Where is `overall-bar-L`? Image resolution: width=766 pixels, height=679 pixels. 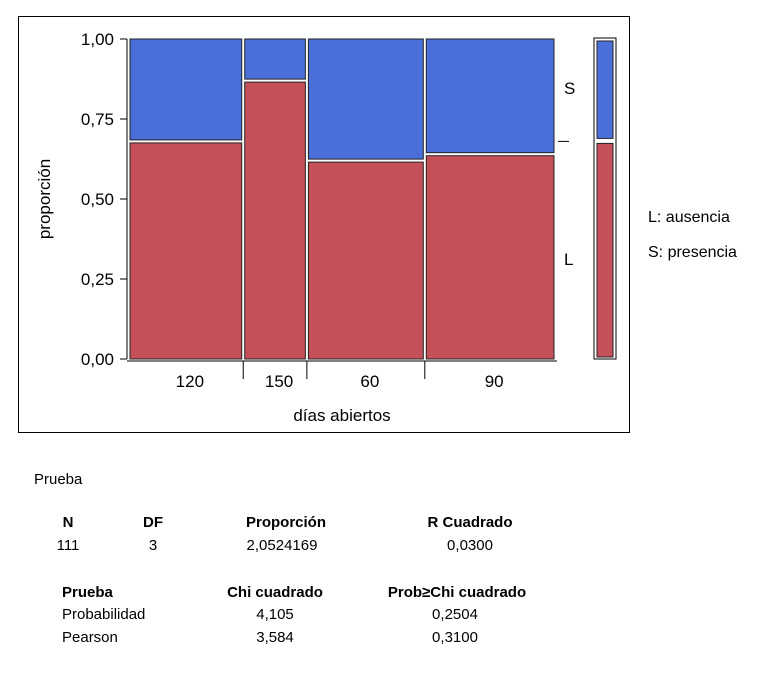
overall-bar-L is located at coordinates (605, 250).